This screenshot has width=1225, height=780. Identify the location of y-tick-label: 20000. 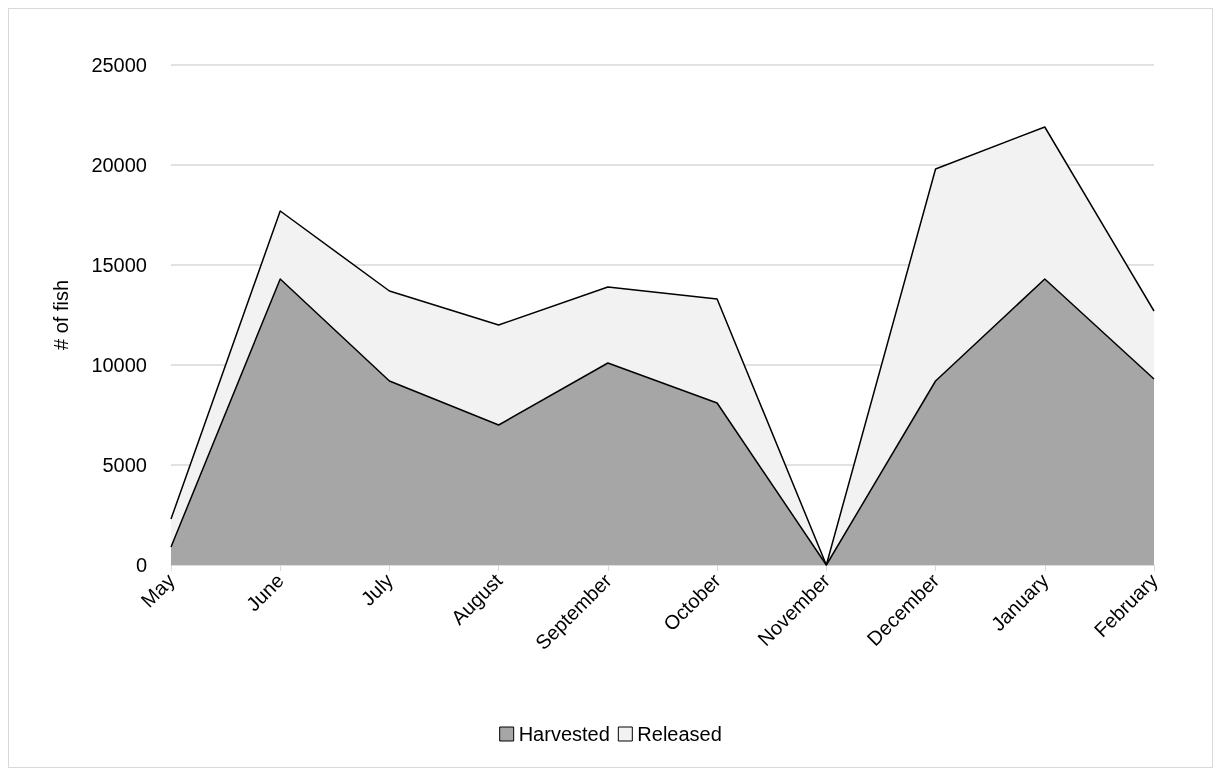
(119, 165).